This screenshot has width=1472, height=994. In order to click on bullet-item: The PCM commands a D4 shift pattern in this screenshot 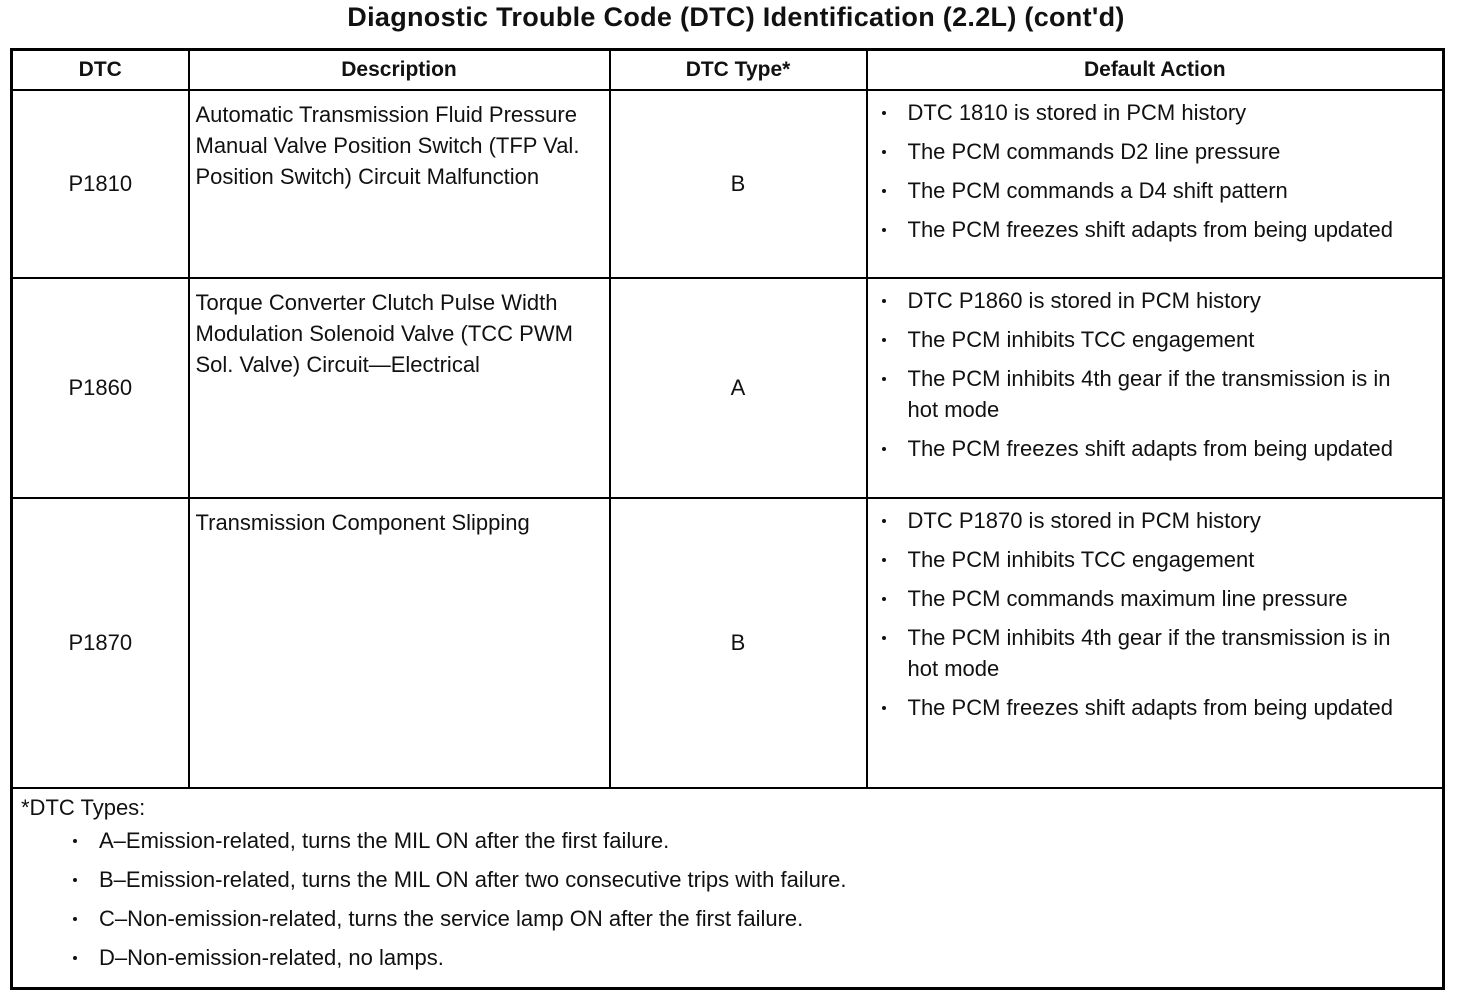, I will do `click(1152, 190)`.